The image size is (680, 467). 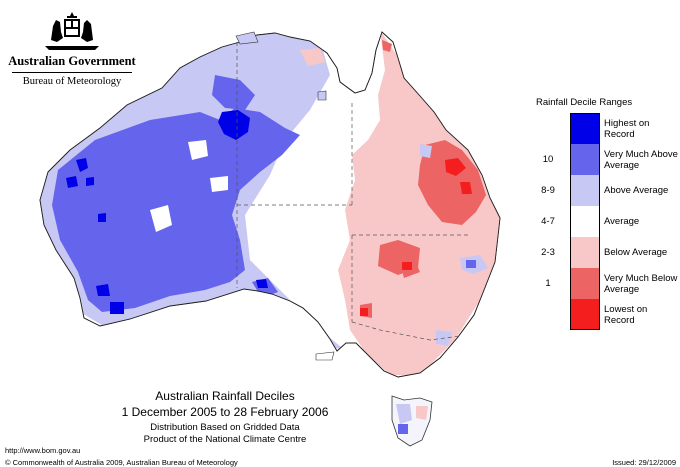 What do you see at coordinates (584, 102) in the screenshot?
I see `legend-title: Rainfall Decile Ranges` at bounding box center [584, 102].